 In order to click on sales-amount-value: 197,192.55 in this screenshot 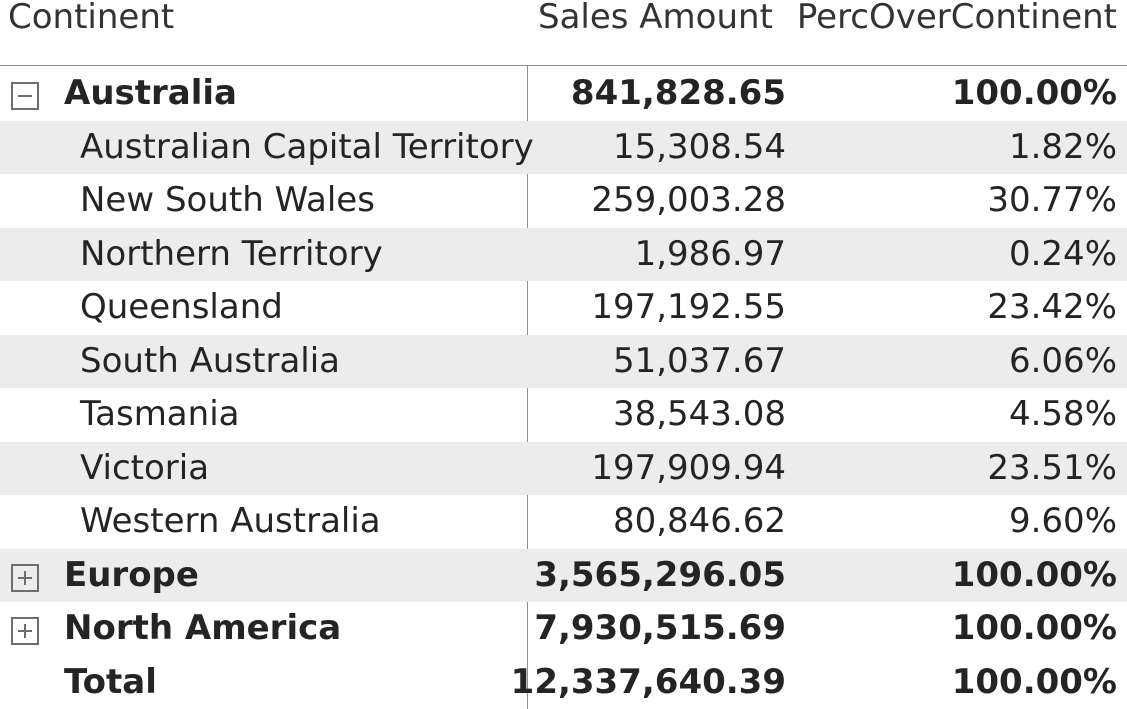, I will do `click(688, 307)`.